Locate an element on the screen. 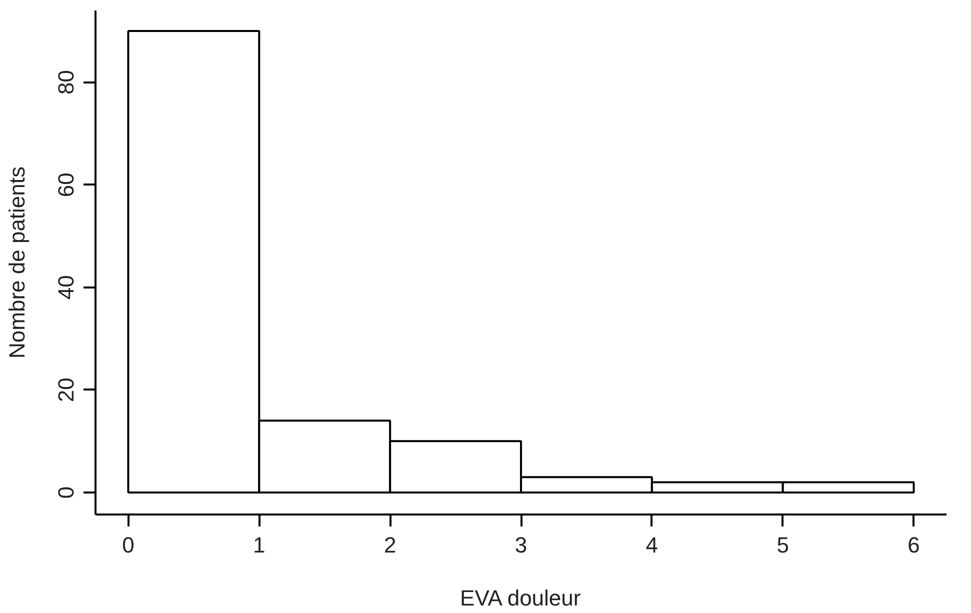  y-tick-label: 60 is located at coordinates (66, 185).